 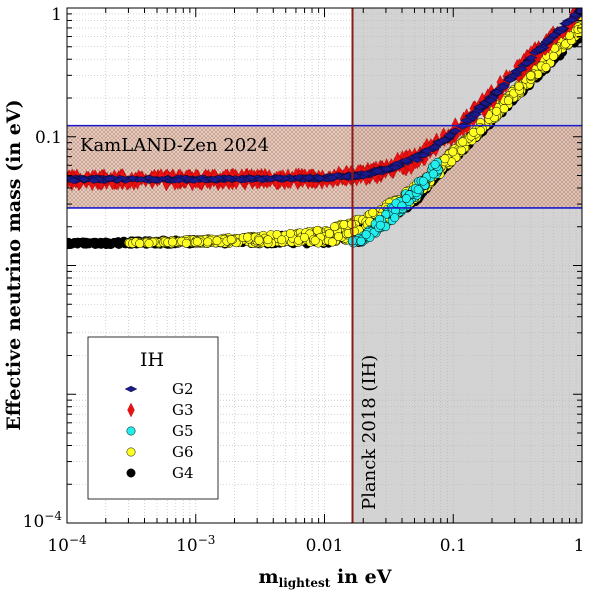 I want to click on legend-entry-g5: G5, so click(x=160, y=431).